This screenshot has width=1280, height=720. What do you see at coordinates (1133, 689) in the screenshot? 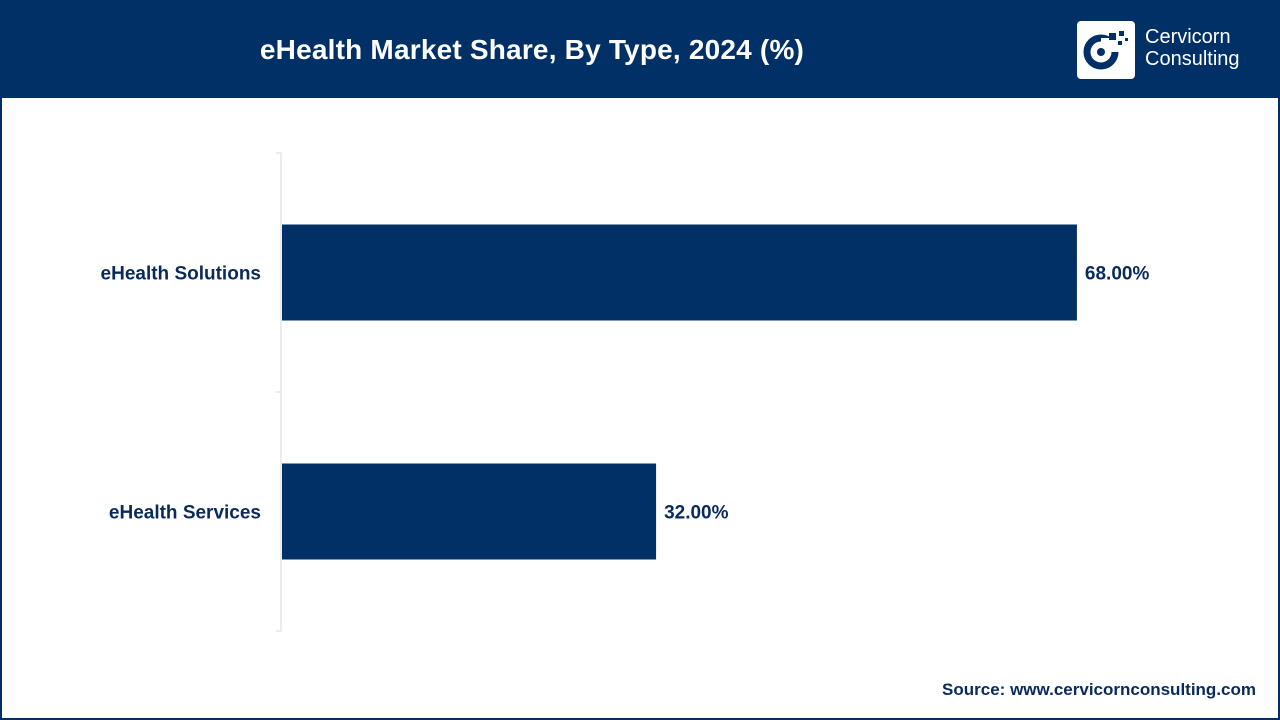
I see `source-url: www.cervicornconsulting.com` at bounding box center [1133, 689].